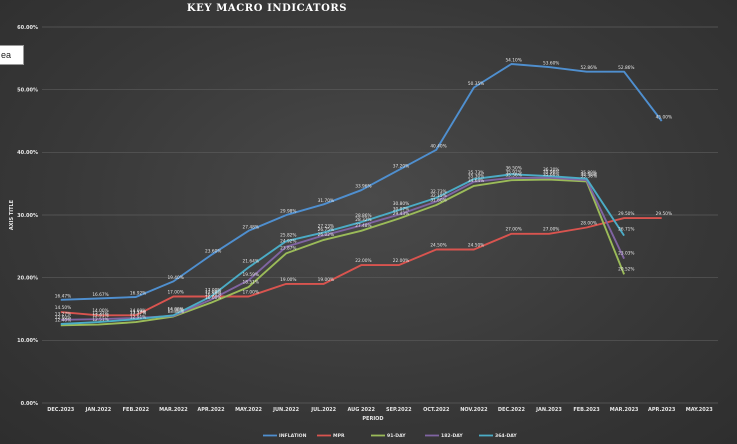  What do you see at coordinates (401, 214) in the screenshot?
I see `data-label: 29.43%` at bounding box center [401, 214].